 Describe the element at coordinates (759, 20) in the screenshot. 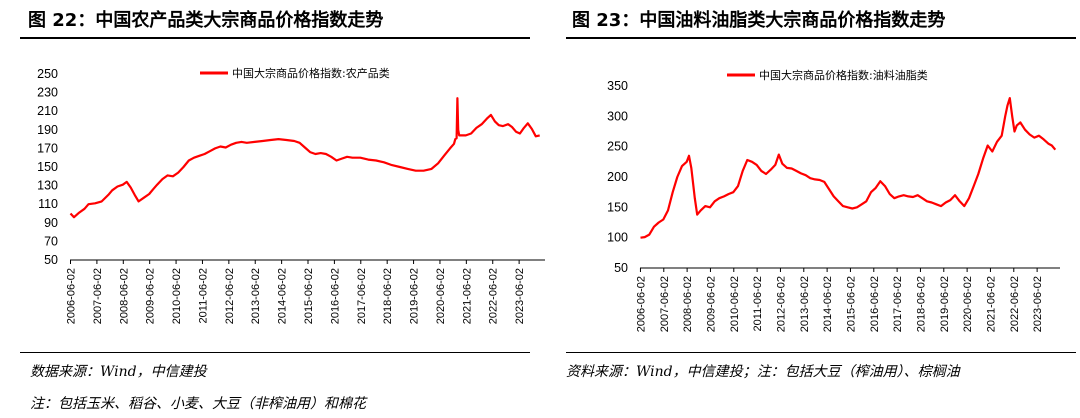

I see `right-figure-title: 图 23：中国油料油脂类大宗商品价格指数走势` at that location.